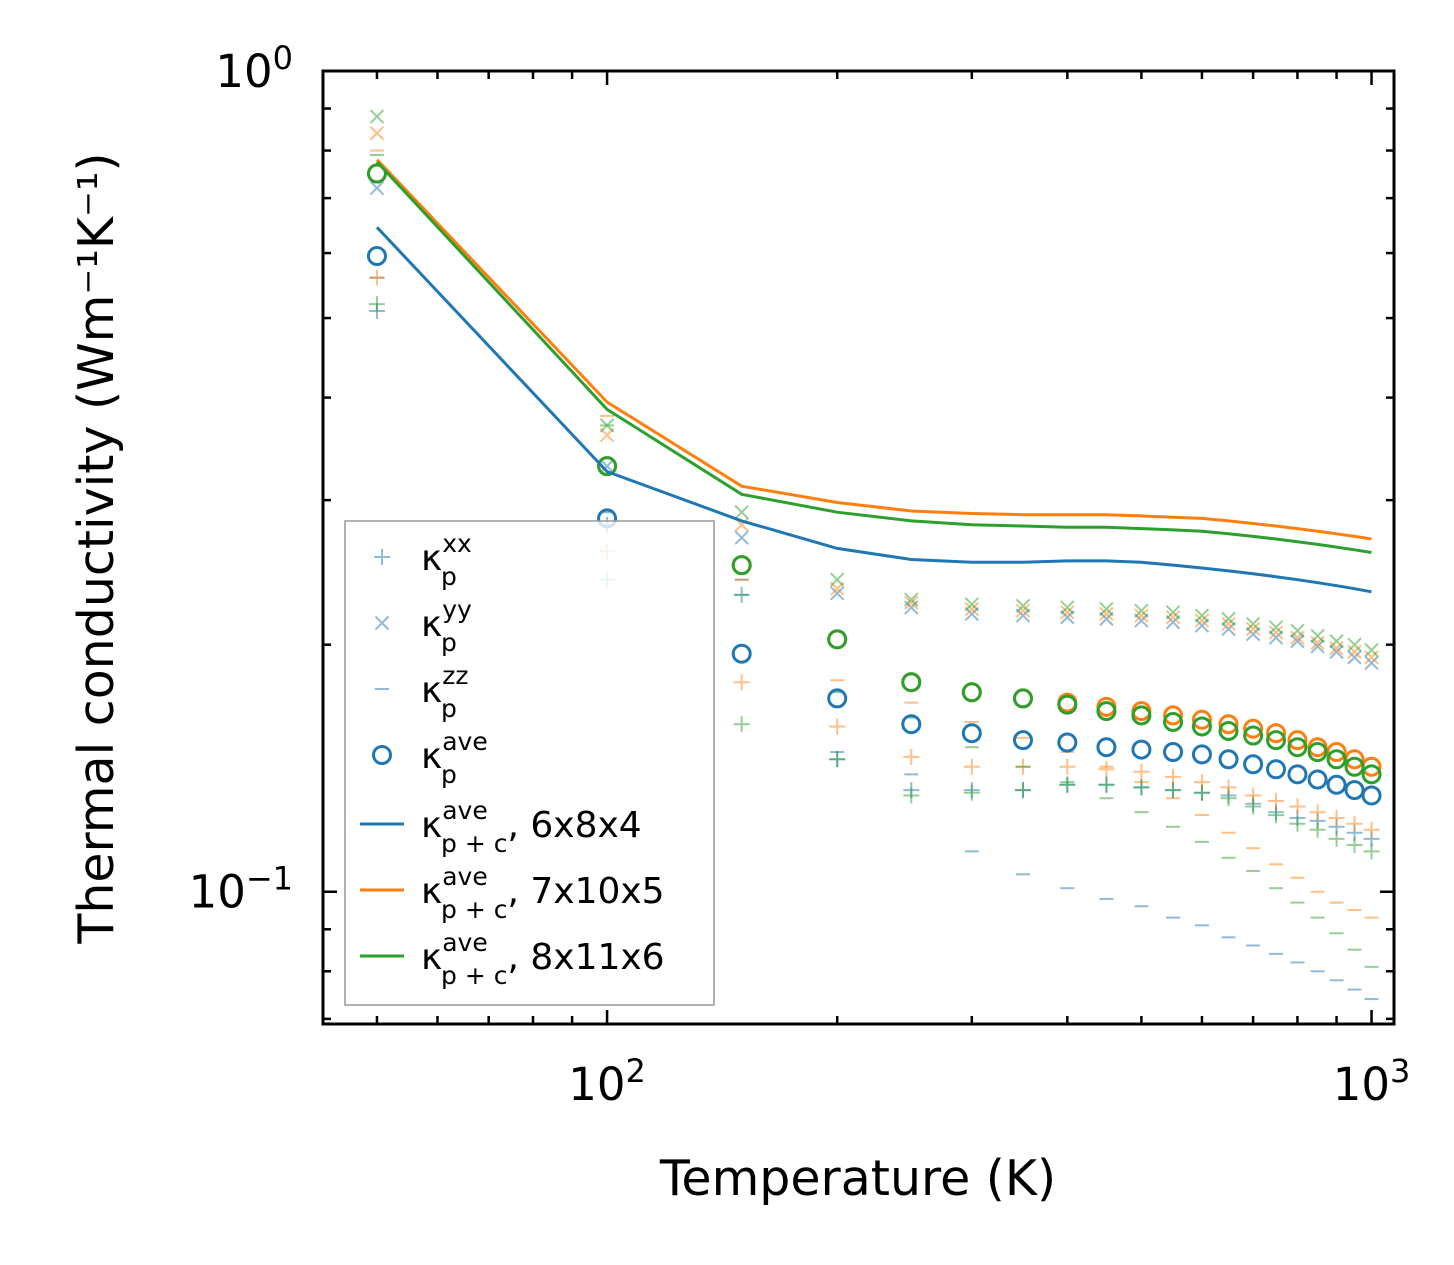 Image resolution: width=1454 pixels, height=1265 pixels. I want to click on legend-label: κave p + c, 6x8x4, so click(531, 827).